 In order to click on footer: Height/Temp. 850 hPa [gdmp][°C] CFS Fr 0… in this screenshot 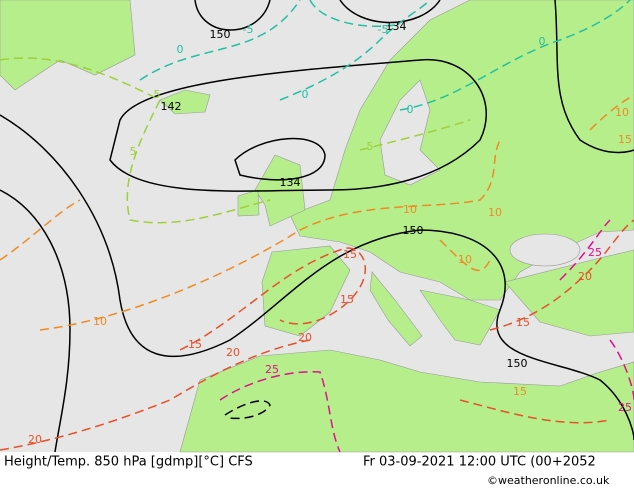, I will do `click(307, 471)`.